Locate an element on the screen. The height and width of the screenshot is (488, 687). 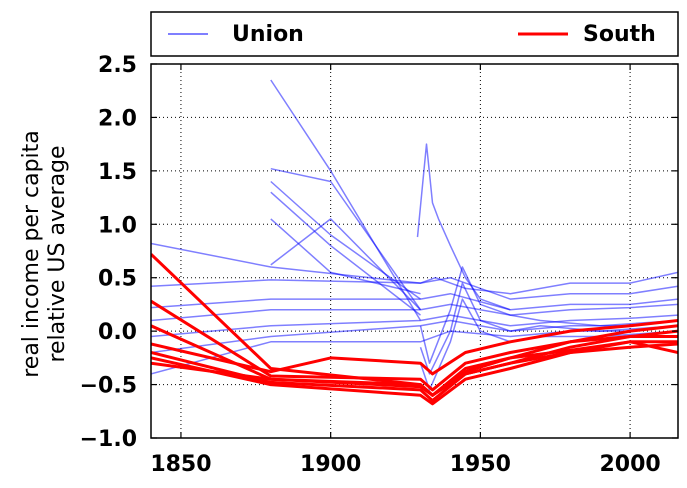
legend-frame is located at coordinates (414, 34).